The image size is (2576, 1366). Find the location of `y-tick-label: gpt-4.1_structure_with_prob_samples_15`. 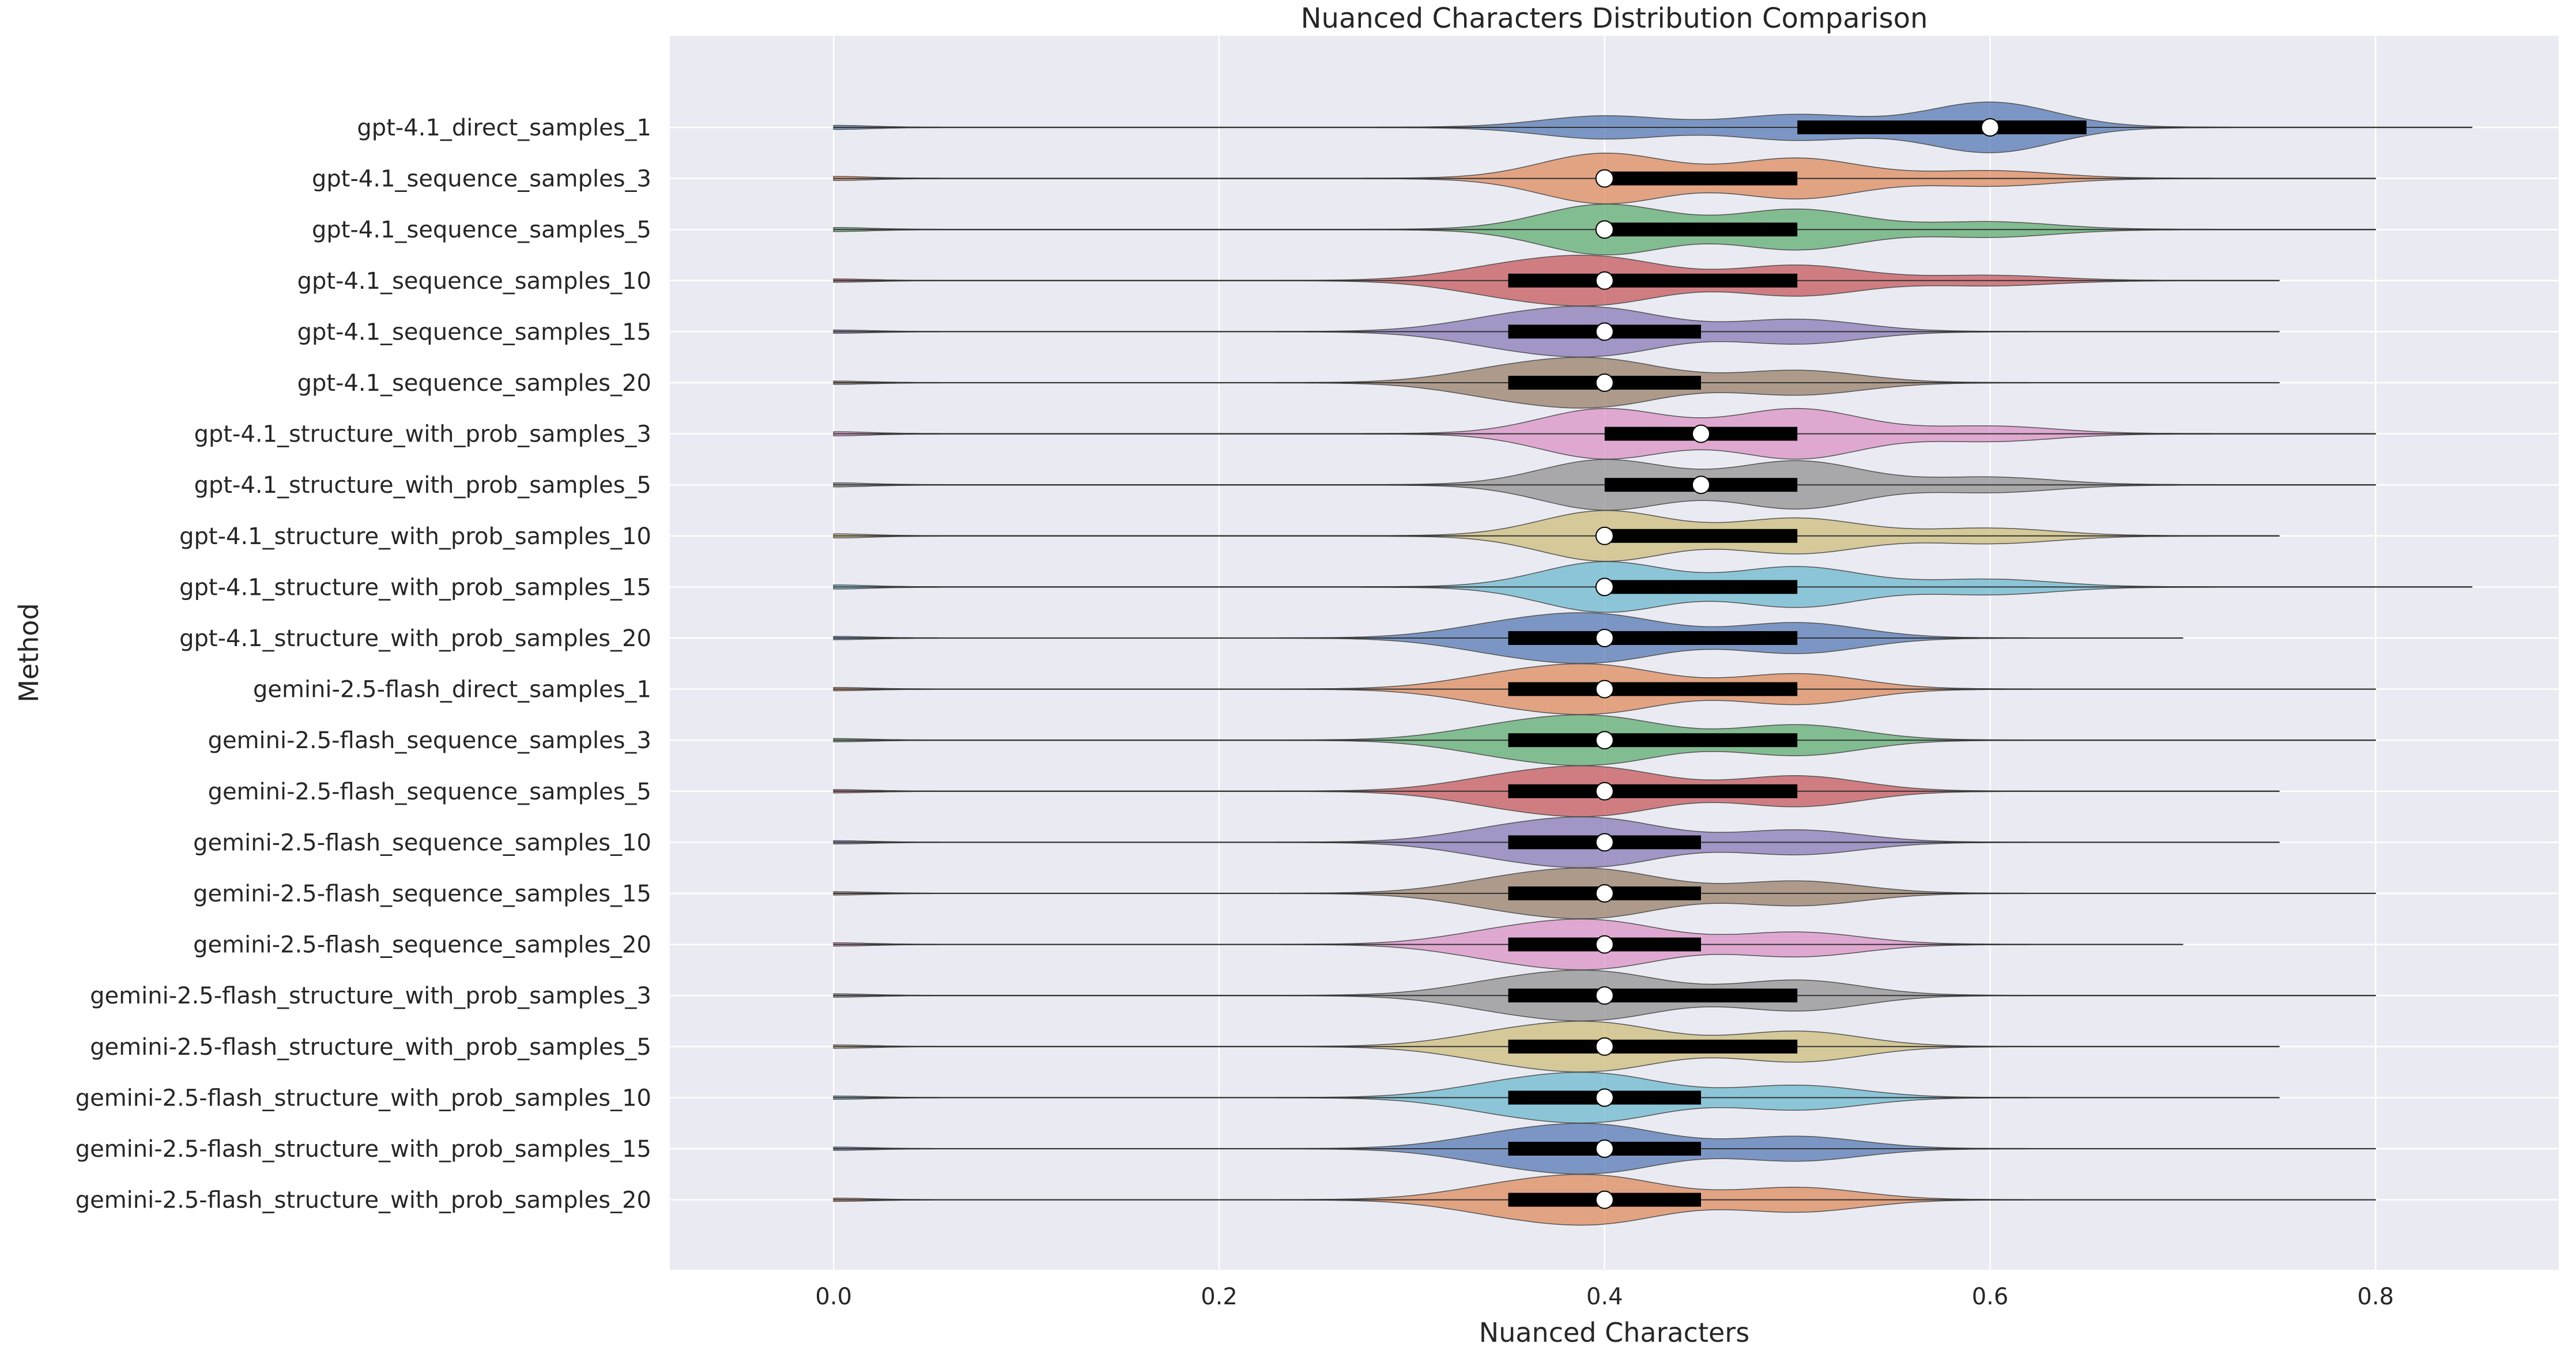

y-tick-label: gpt-4.1_structure_with_prob_samples_15 is located at coordinates (415, 587).